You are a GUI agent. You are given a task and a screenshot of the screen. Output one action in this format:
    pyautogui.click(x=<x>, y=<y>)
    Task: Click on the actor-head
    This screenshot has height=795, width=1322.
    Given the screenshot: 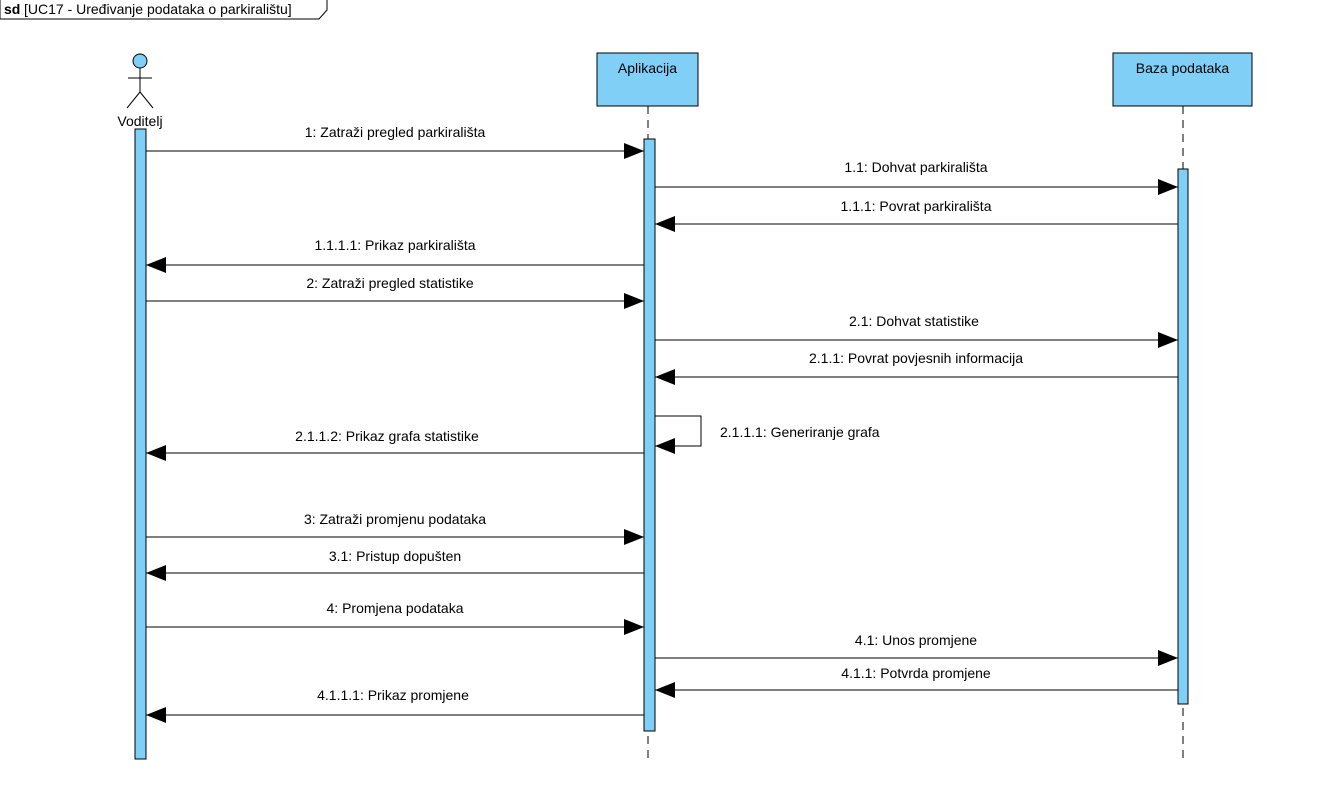 What is the action you would take?
    pyautogui.click(x=140, y=61)
    